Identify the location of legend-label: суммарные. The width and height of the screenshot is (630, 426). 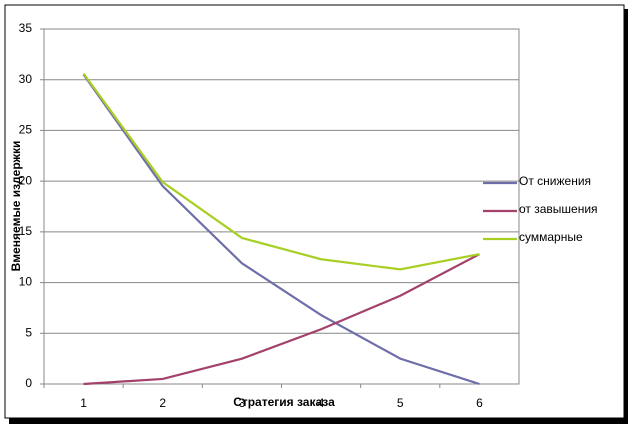
(551, 237).